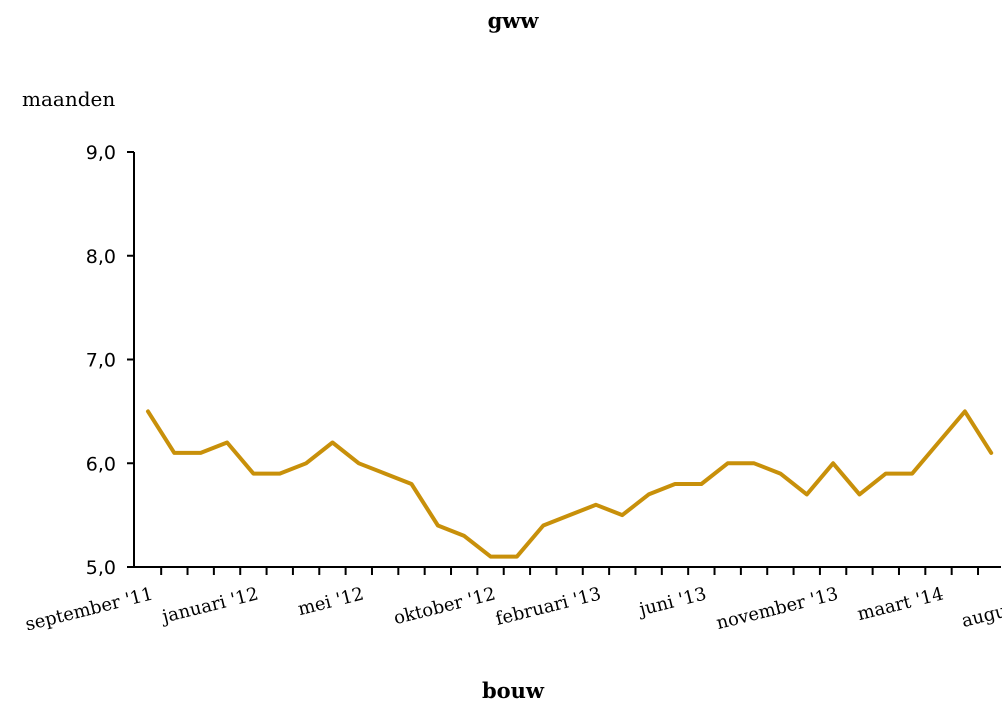 The image size is (1002, 702). What do you see at coordinates (513, 690) in the screenshot?
I see `x-axis-label: bouw` at bounding box center [513, 690].